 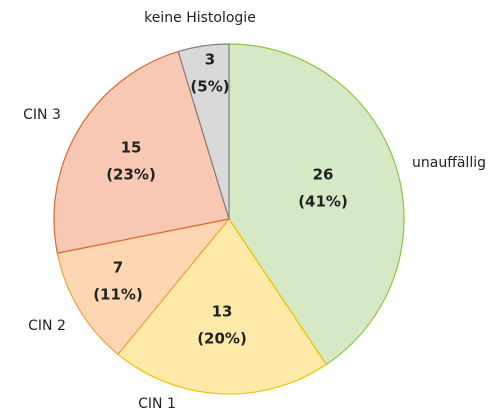 I want to click on slice-category-label: unauffällig, so click(x=449, y=163).